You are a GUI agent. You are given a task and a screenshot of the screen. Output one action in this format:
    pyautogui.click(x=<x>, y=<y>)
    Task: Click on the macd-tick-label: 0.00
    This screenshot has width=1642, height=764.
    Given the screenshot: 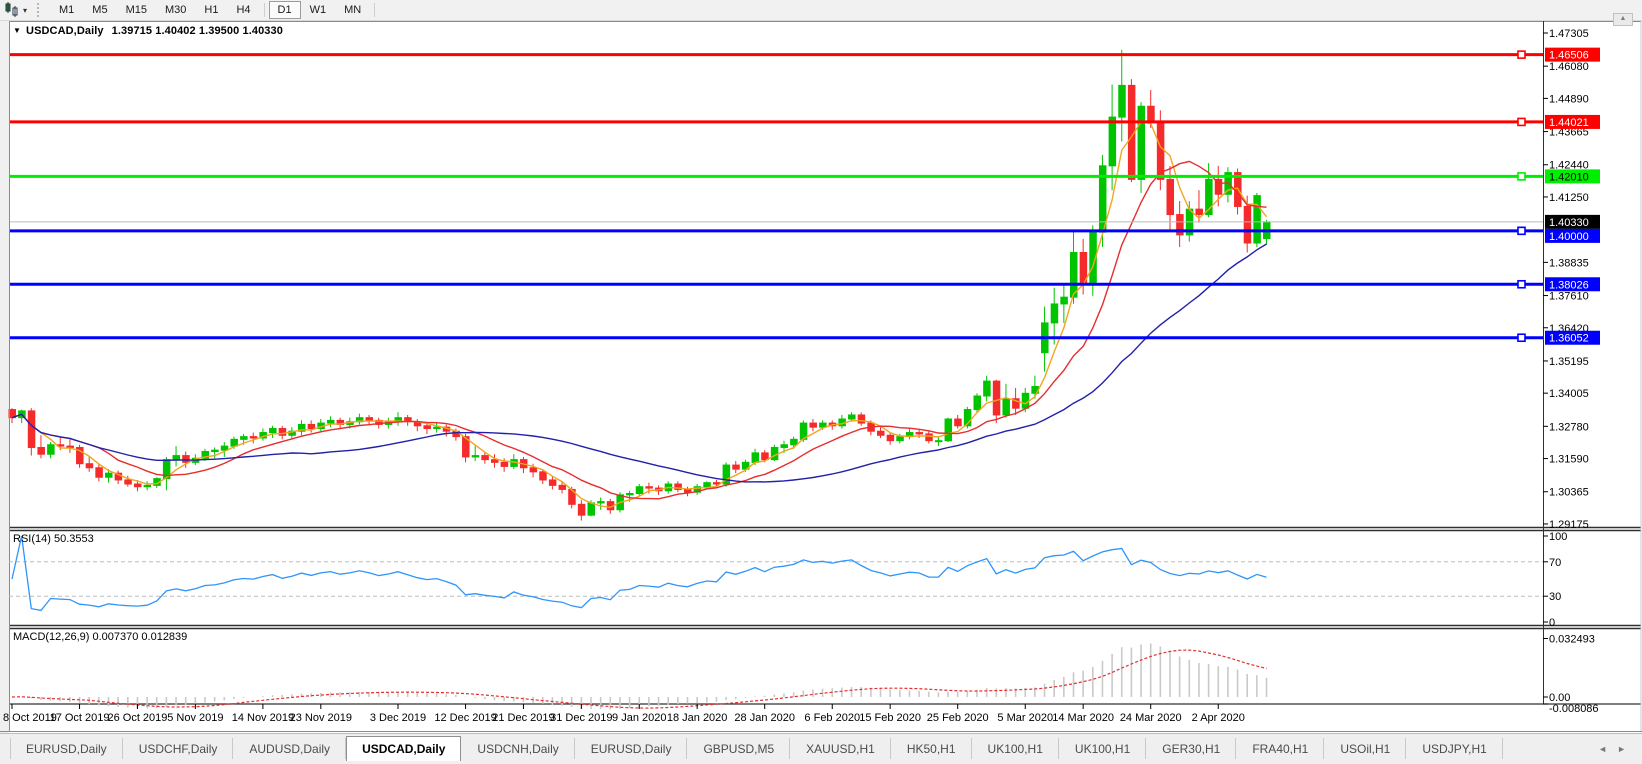 What is the action you would take?
    pyautogui.click(x=1559, y=698)
    